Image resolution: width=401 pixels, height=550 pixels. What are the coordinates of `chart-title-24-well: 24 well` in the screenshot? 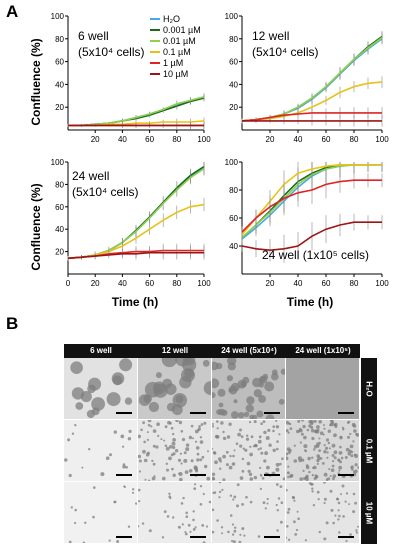 It's located at (90, 176).